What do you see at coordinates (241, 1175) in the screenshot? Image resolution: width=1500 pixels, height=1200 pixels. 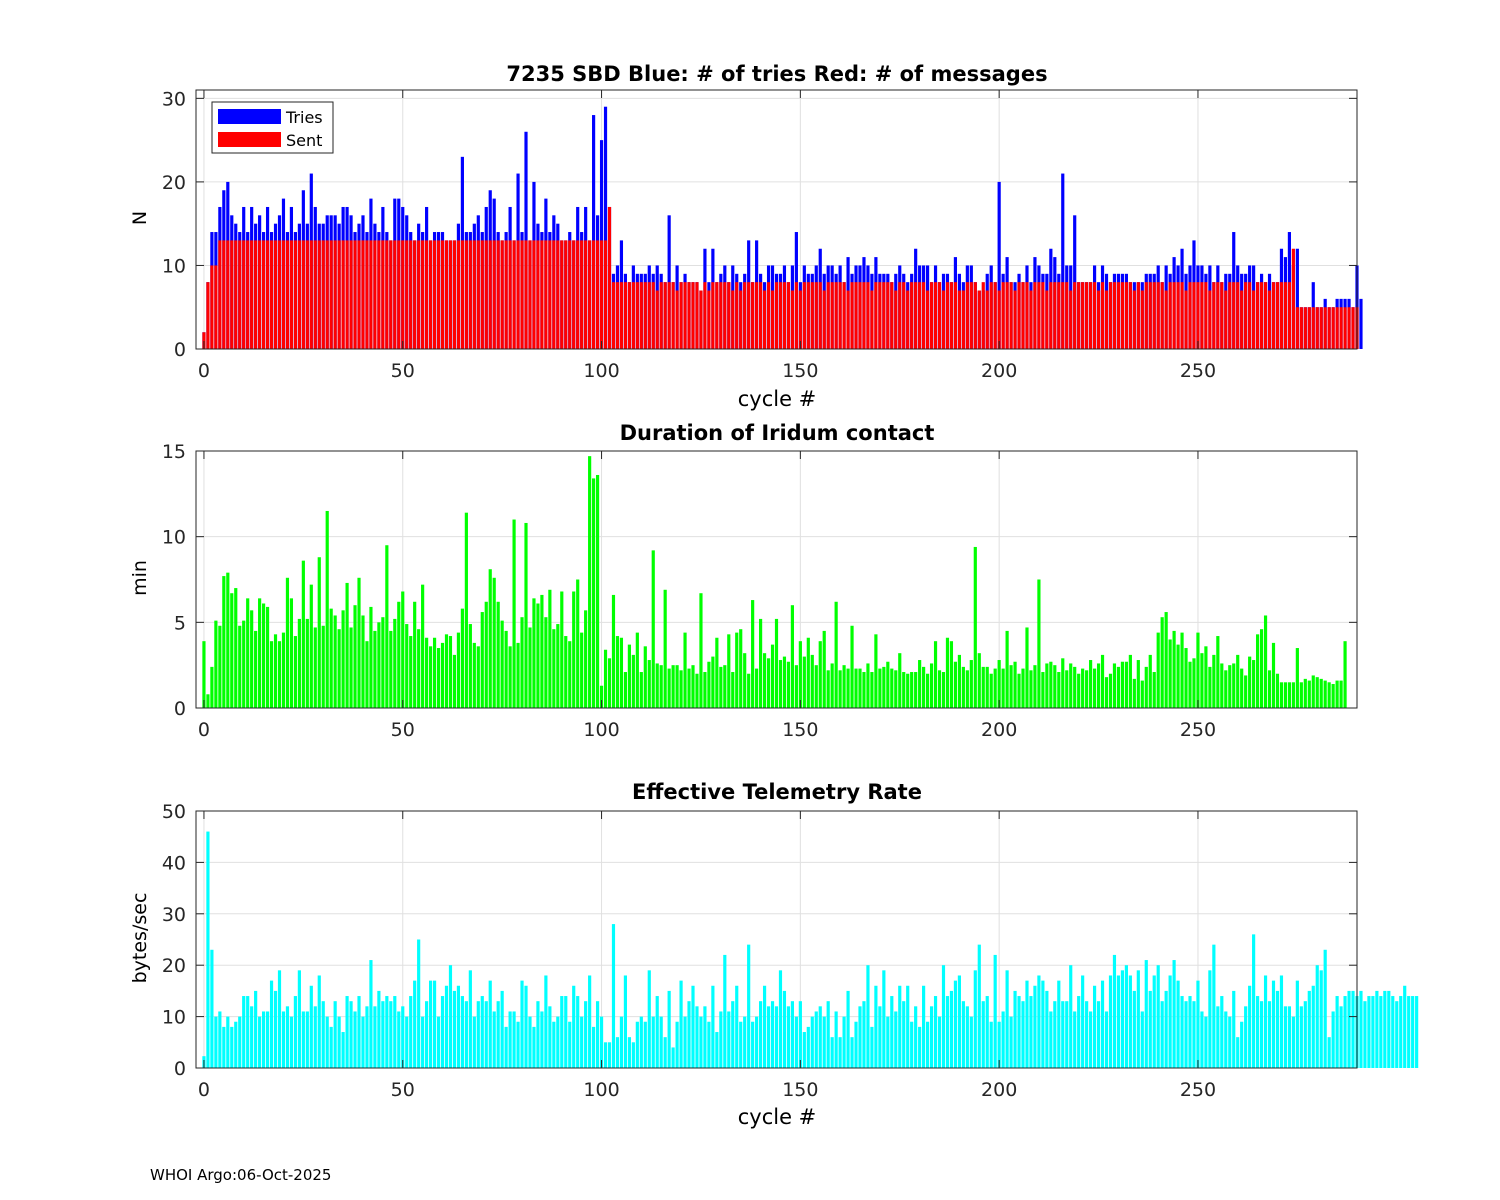 I see `footer-note: WHOI Argo:06-Oct-2025` at bounding box center [241, 1175].